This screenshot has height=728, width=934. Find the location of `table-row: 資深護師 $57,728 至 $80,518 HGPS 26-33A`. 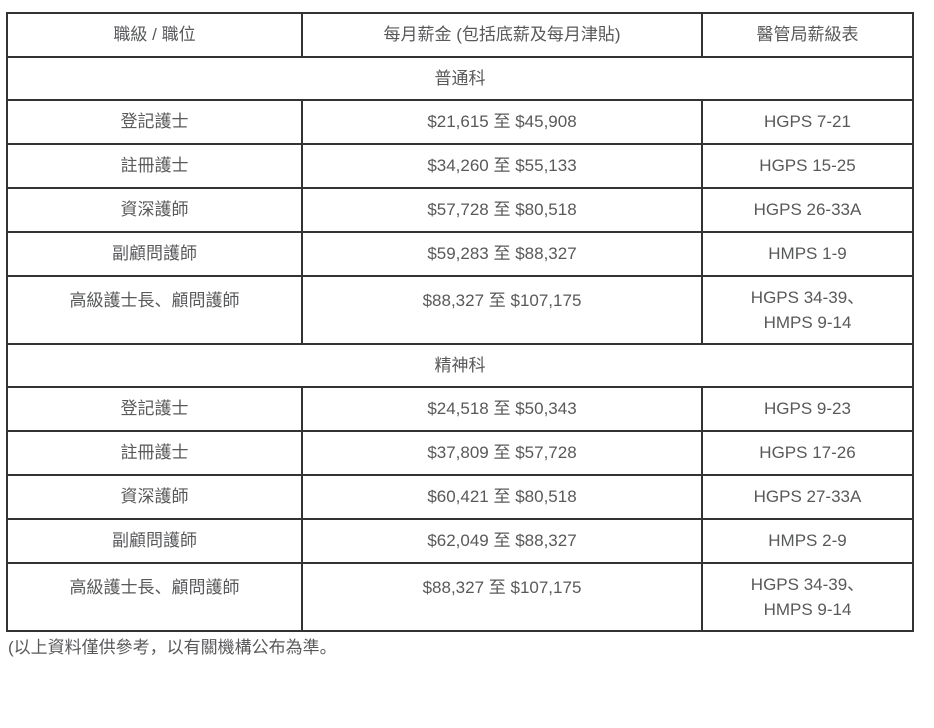

table-row: 資深護師 $57,728 至 $80,518 HGPS 26-33A is located at coordinates (460, 210).